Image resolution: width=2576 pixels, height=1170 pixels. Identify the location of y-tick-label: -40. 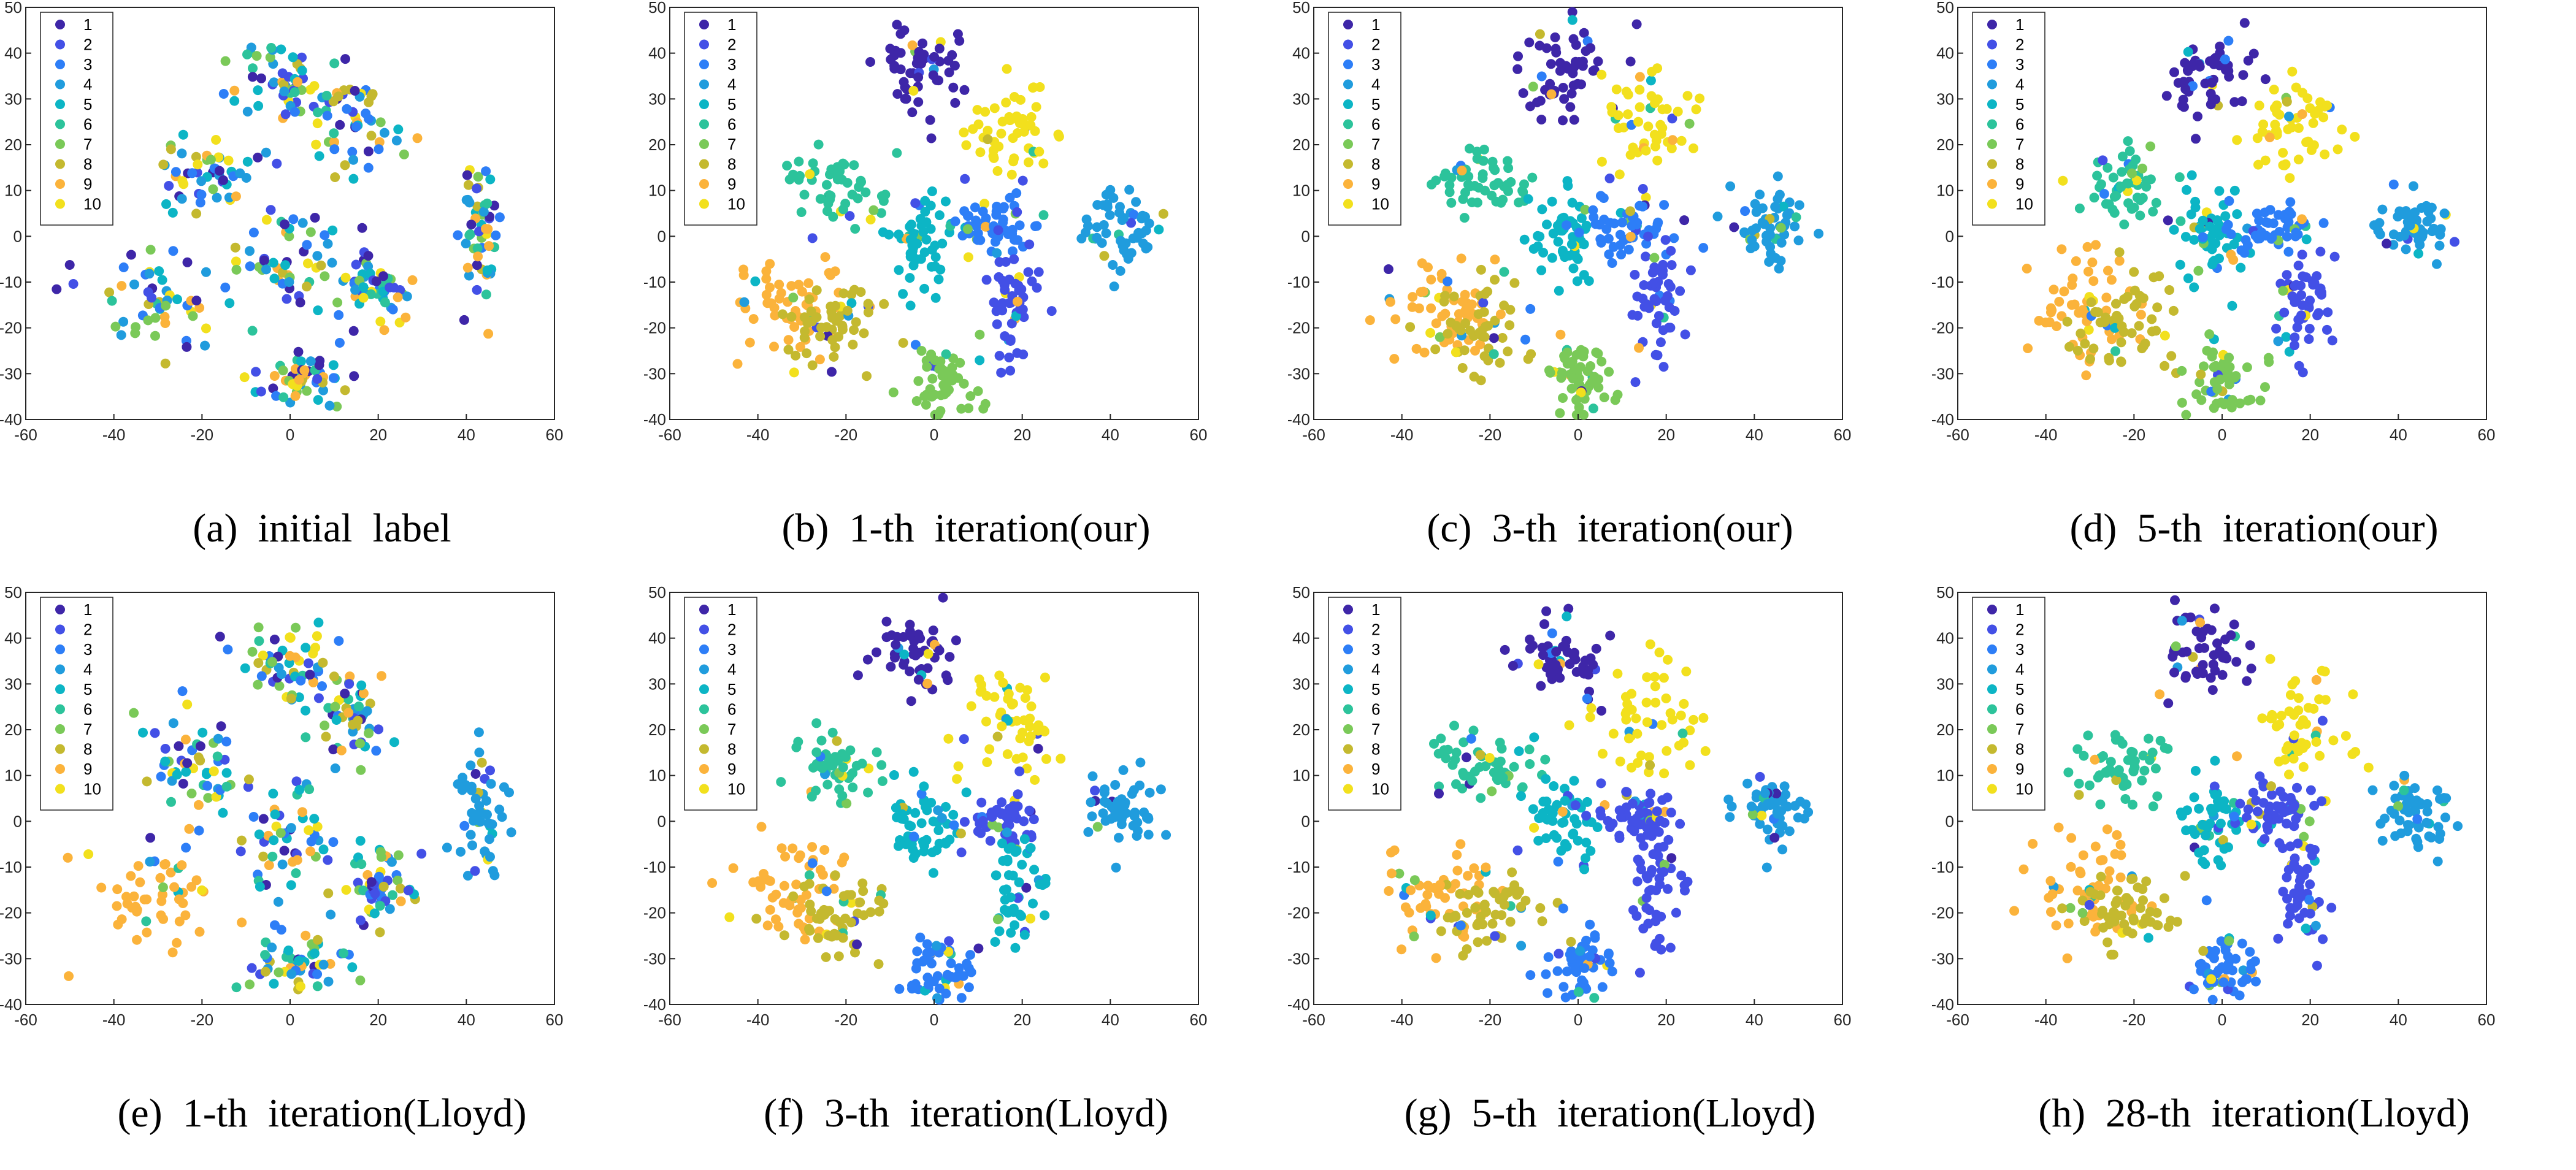
(11, 419).